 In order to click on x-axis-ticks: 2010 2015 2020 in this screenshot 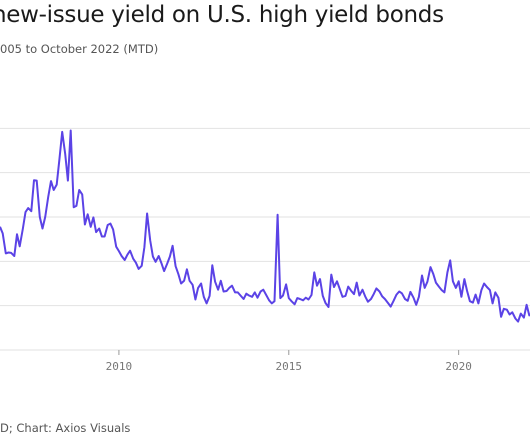, I will do `click(289, 361)`.